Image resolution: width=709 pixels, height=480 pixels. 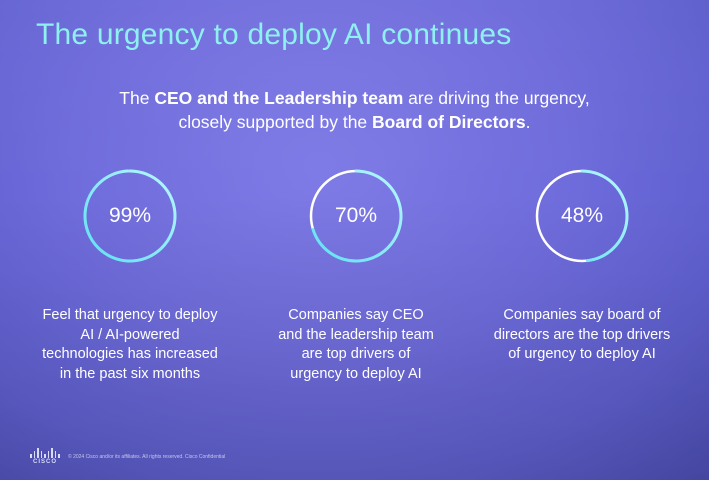 I want to click on stat-description-line: urgency to deploy AI, so click(x=356, y=373).